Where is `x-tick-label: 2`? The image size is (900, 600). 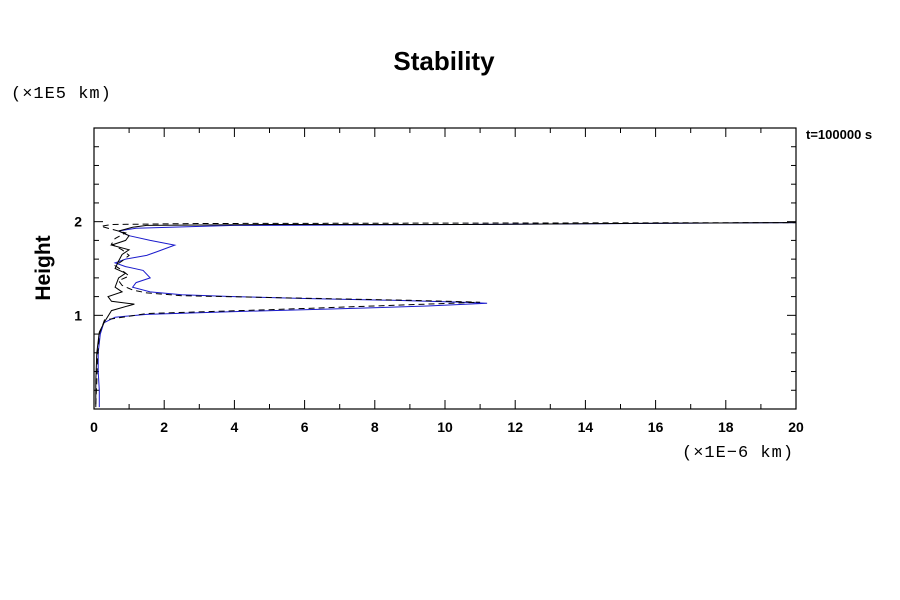
x-tick-label: 2 is located at coordinates (164, 427).